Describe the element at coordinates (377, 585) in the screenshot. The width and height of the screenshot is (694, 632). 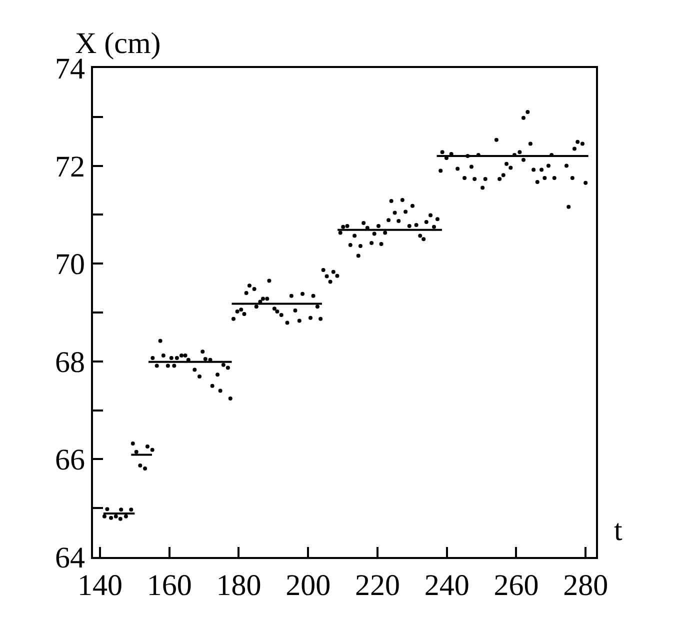
I see `x-tick-label: 220` at that location.